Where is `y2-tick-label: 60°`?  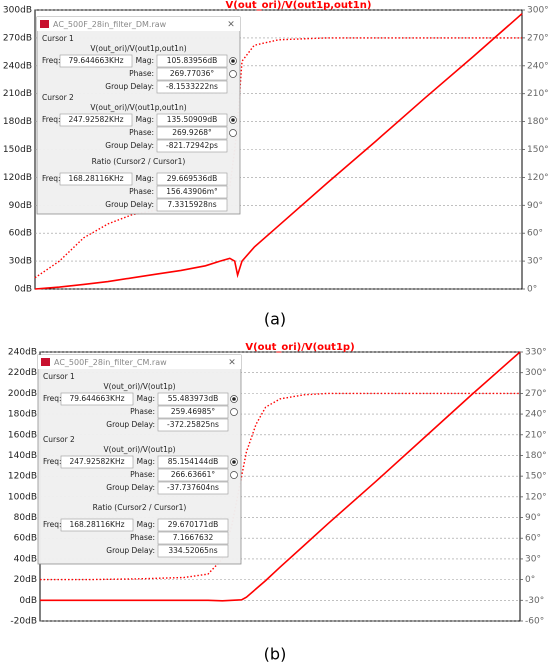 y2-tick-label: 60° is located at coordinates (535, 234).